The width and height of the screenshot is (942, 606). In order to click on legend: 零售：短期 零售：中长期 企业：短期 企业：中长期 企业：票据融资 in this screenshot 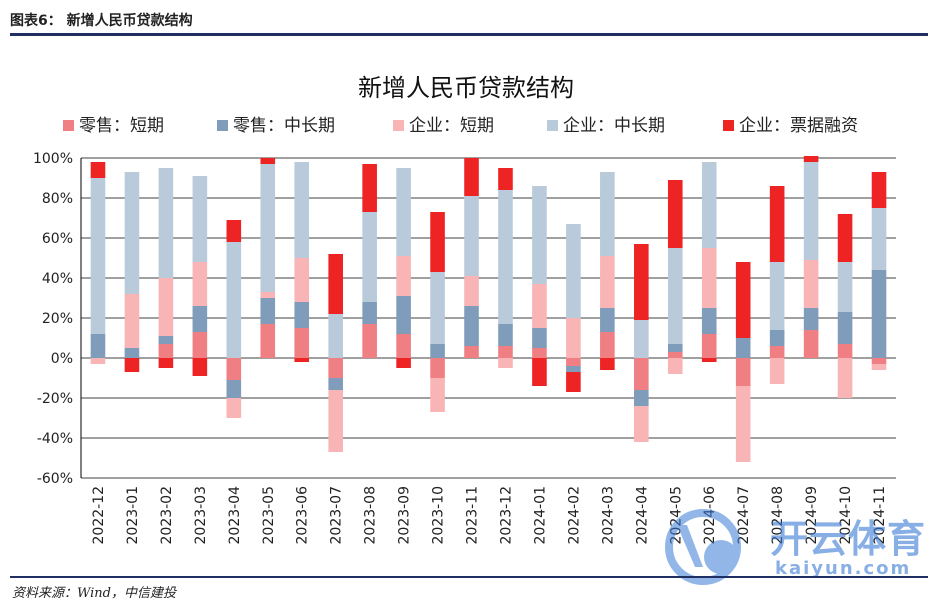, I will do `click(460, 126)`.